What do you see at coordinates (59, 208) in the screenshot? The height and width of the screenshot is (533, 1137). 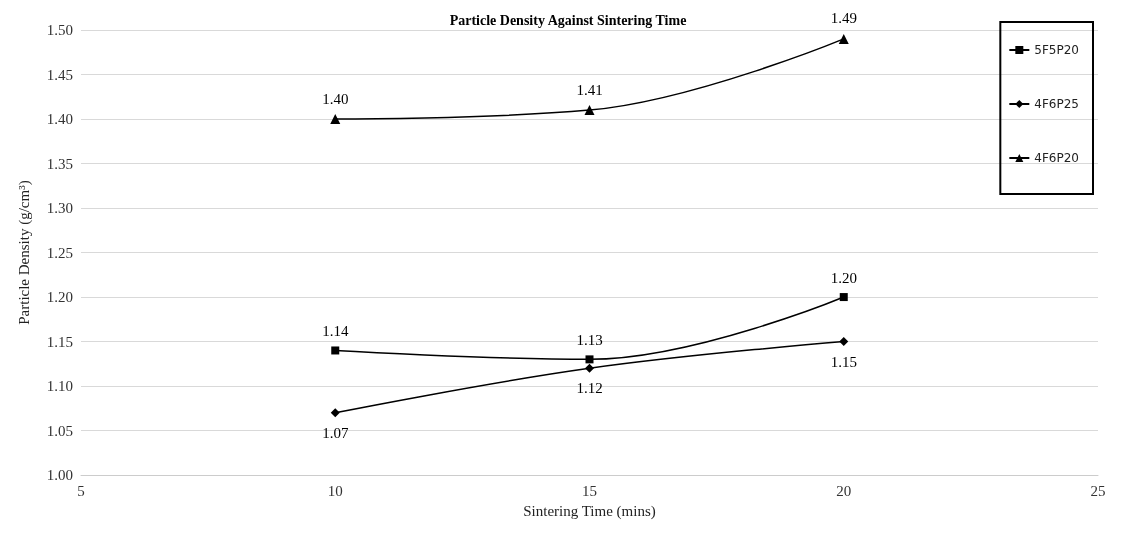 I see `y-tick-label: 1.30` at bounding box center [59, 208].